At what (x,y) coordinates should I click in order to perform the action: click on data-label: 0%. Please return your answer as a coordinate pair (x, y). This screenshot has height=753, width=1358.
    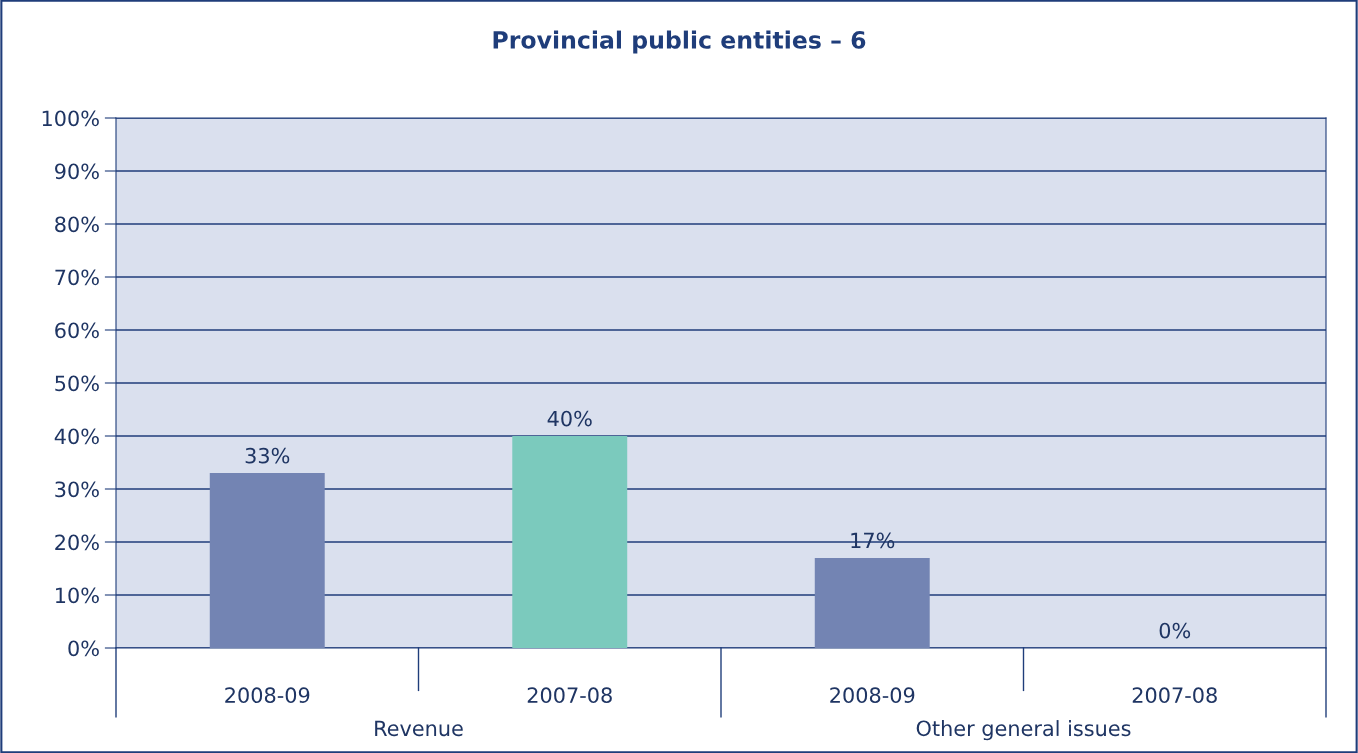
    Looking at the image, I should click on (1175, 630).